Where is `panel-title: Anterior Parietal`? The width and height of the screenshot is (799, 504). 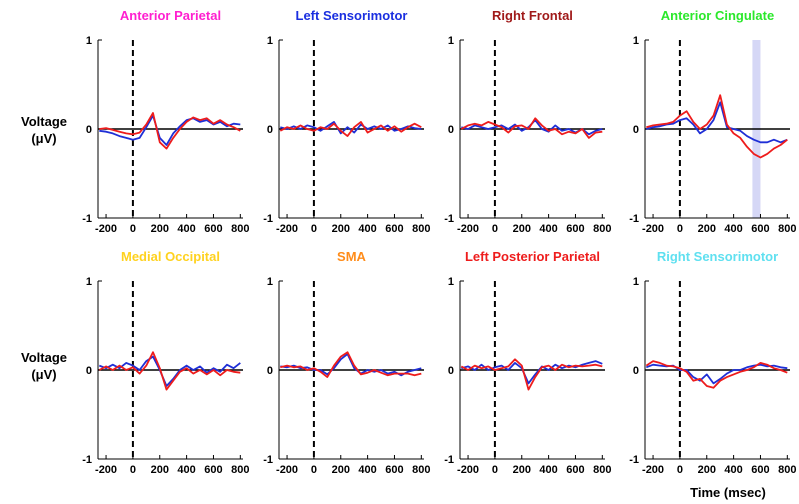 panel-title: Anterior Parietal is located at coordinates (170, 15).